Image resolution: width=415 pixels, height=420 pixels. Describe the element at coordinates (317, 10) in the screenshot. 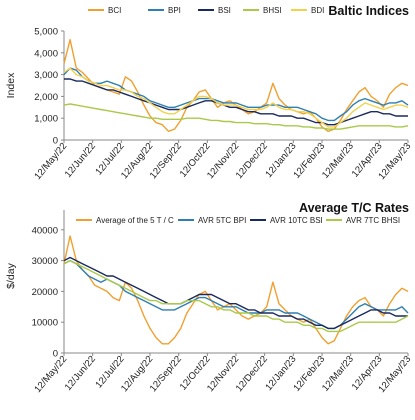

I see `legend-label: BDI` at that location.